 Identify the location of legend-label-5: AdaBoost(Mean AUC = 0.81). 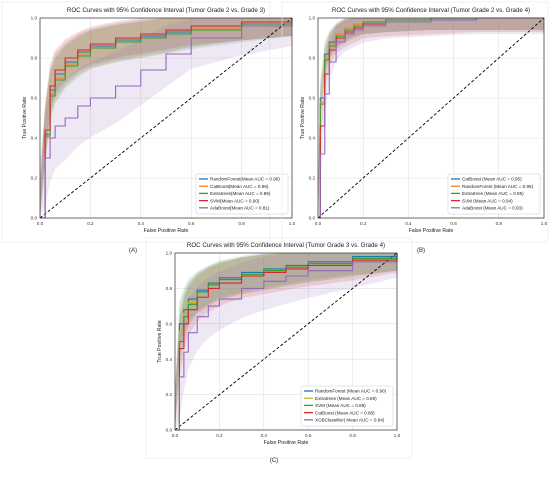
(240, 208).